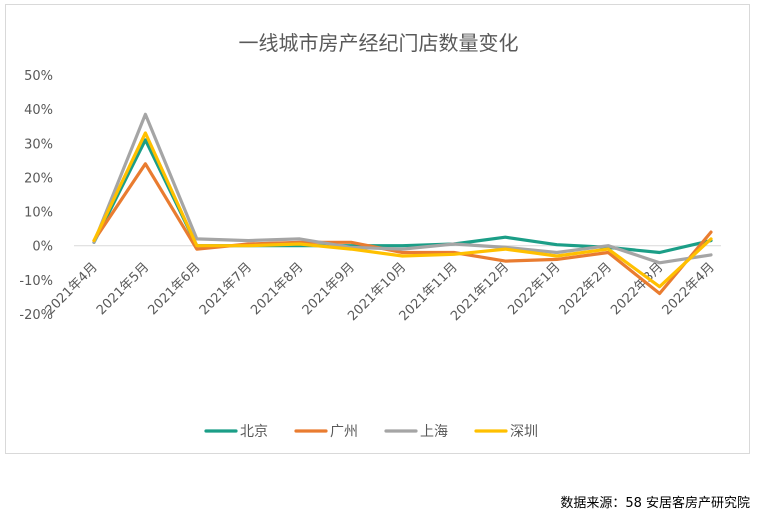 This screenshot has height=517, width=758. Describe the element at coordinates (38, 178) in the screenshot. I see `y-tick-label: 20%` at that location.